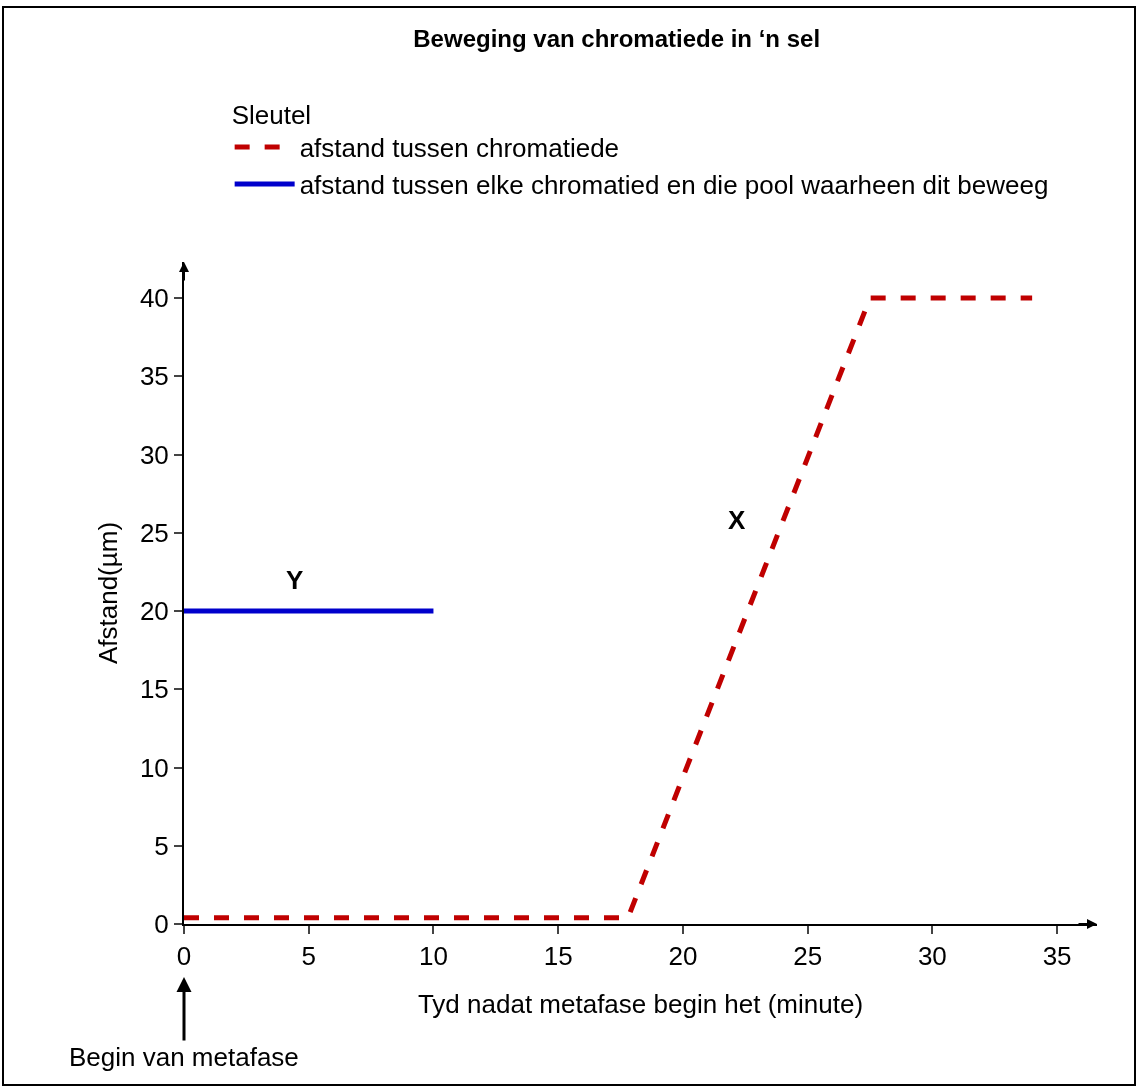 The height and width of the screenshot is (1091, 1142). What do you see at coordinates (737, 520) in the screenshot?
I see `annotation: X` at bounding box center [737, 520].